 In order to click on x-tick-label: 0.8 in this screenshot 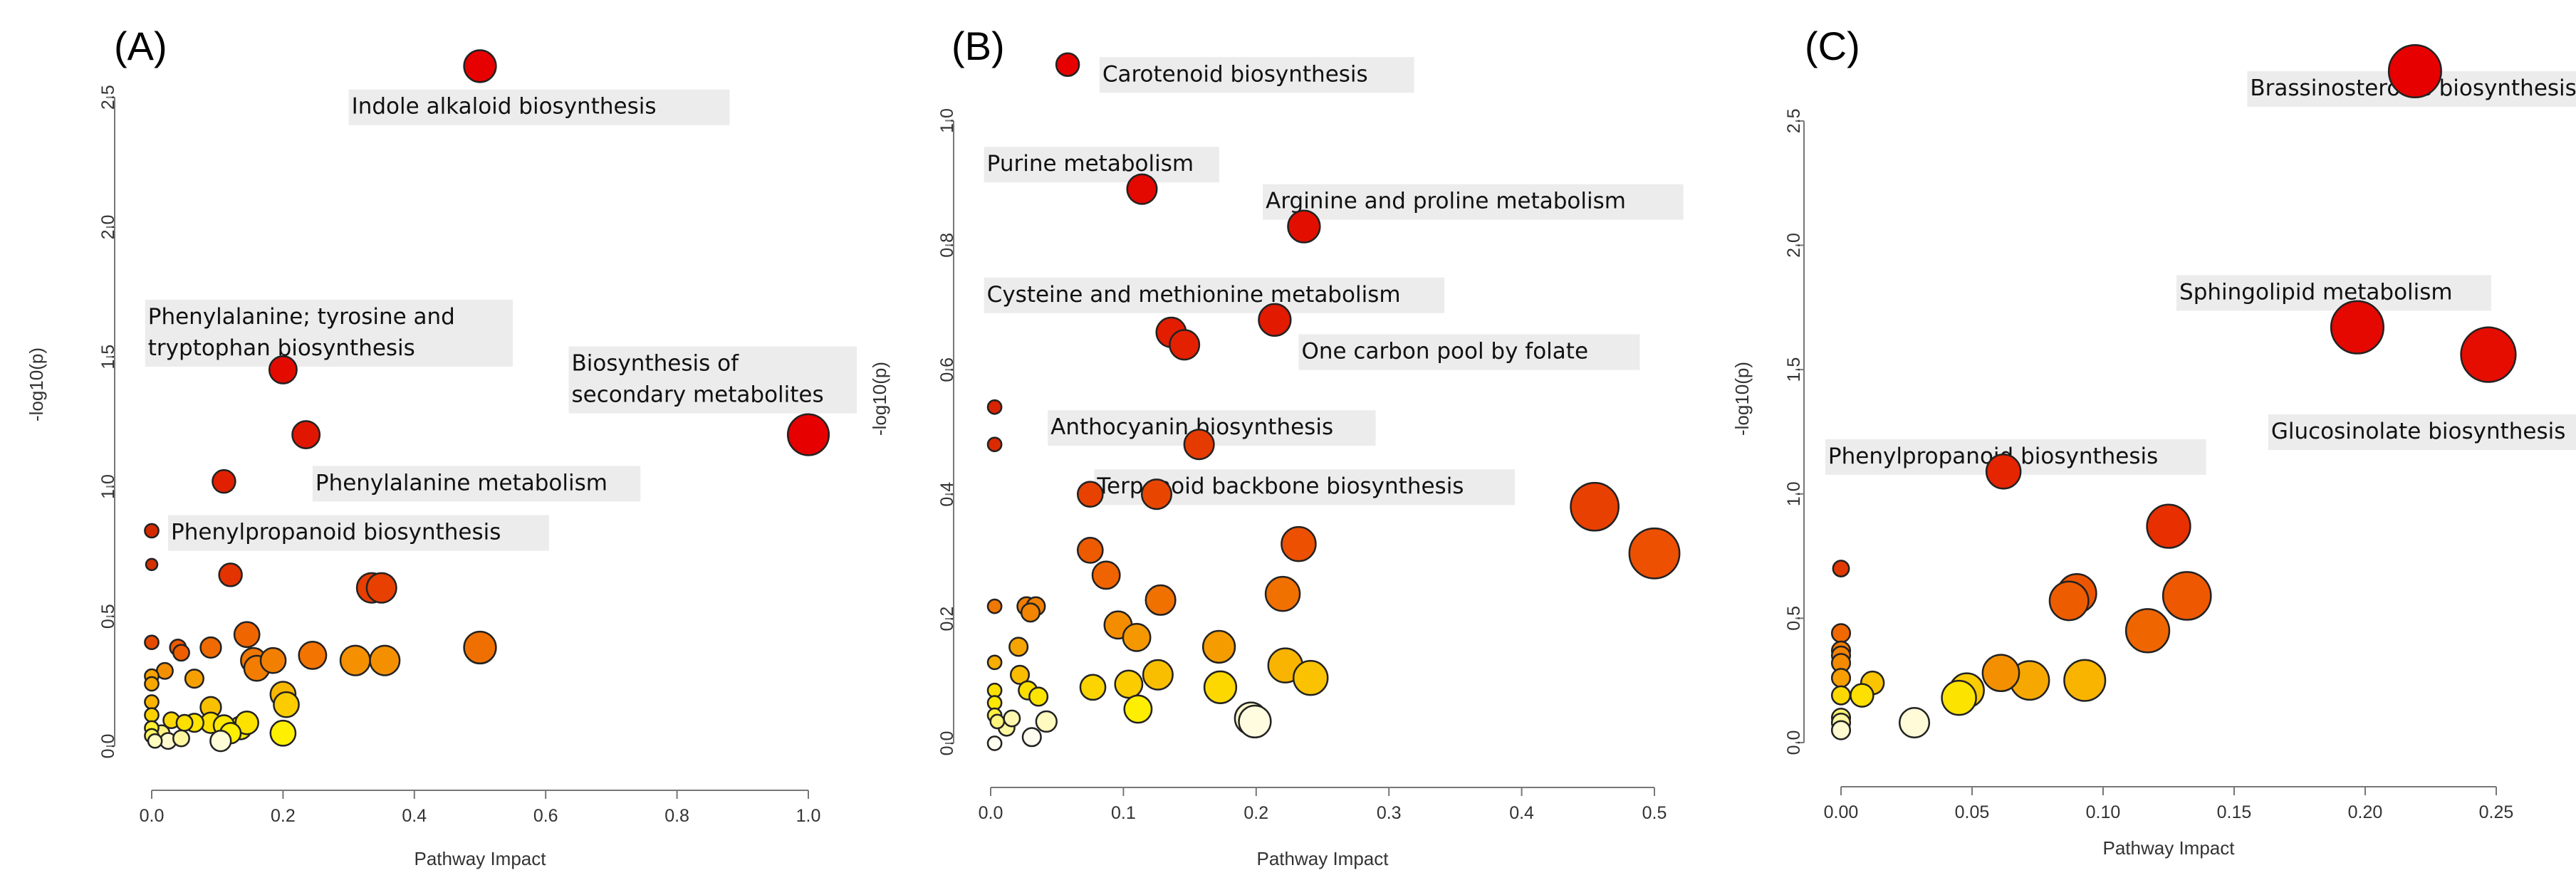, I will do `click(676, 816)`.